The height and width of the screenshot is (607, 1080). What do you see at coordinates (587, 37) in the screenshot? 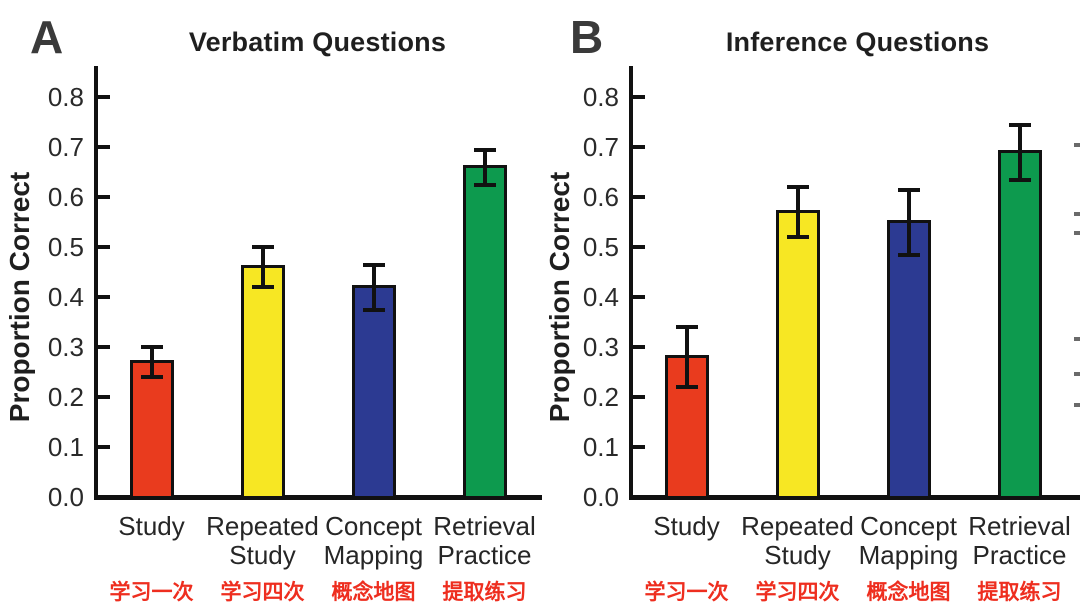
I see `panel-letter-b: B` at bounding box center [587, 37].